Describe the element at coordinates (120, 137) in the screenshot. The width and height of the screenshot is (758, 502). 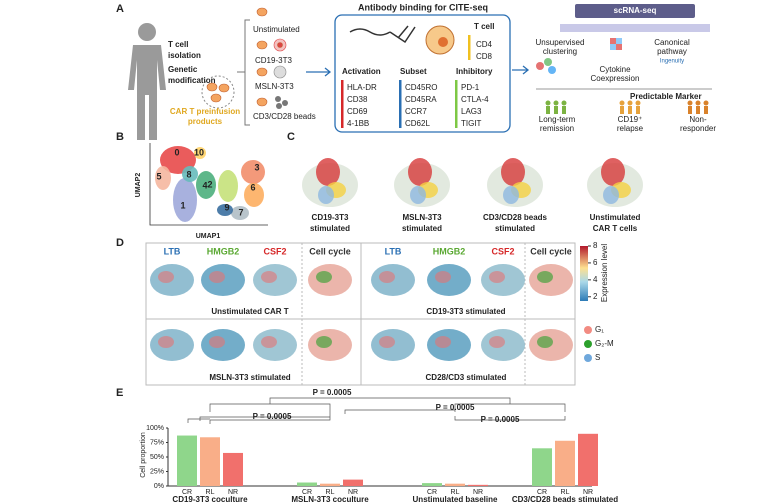
I see `panel-label: B` at that location.